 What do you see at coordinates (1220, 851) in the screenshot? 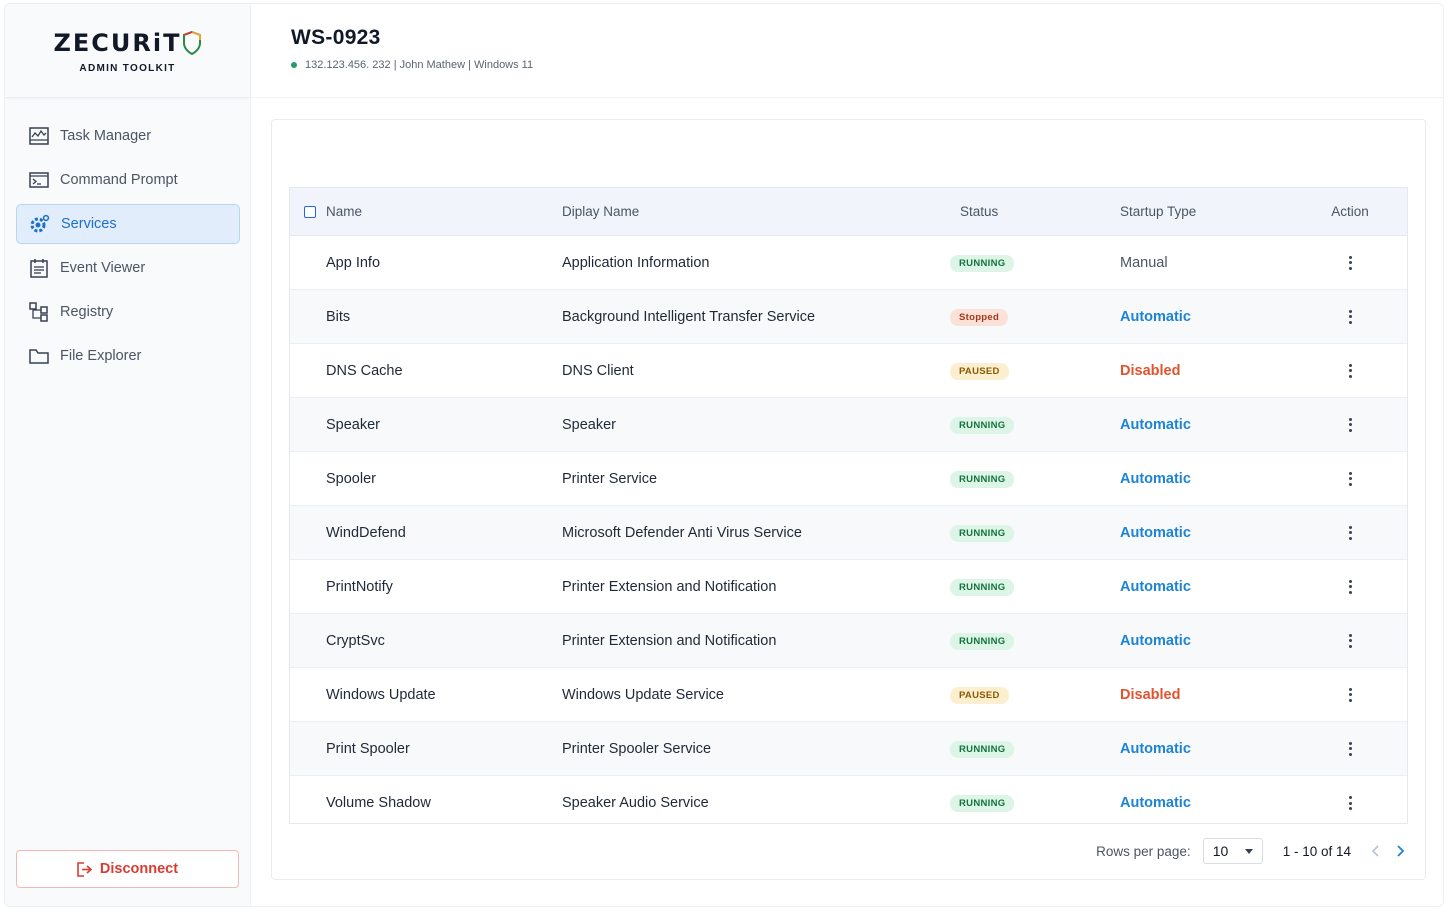
I see `rows-per-page-value: 10` at bounding box center [1220, 851].